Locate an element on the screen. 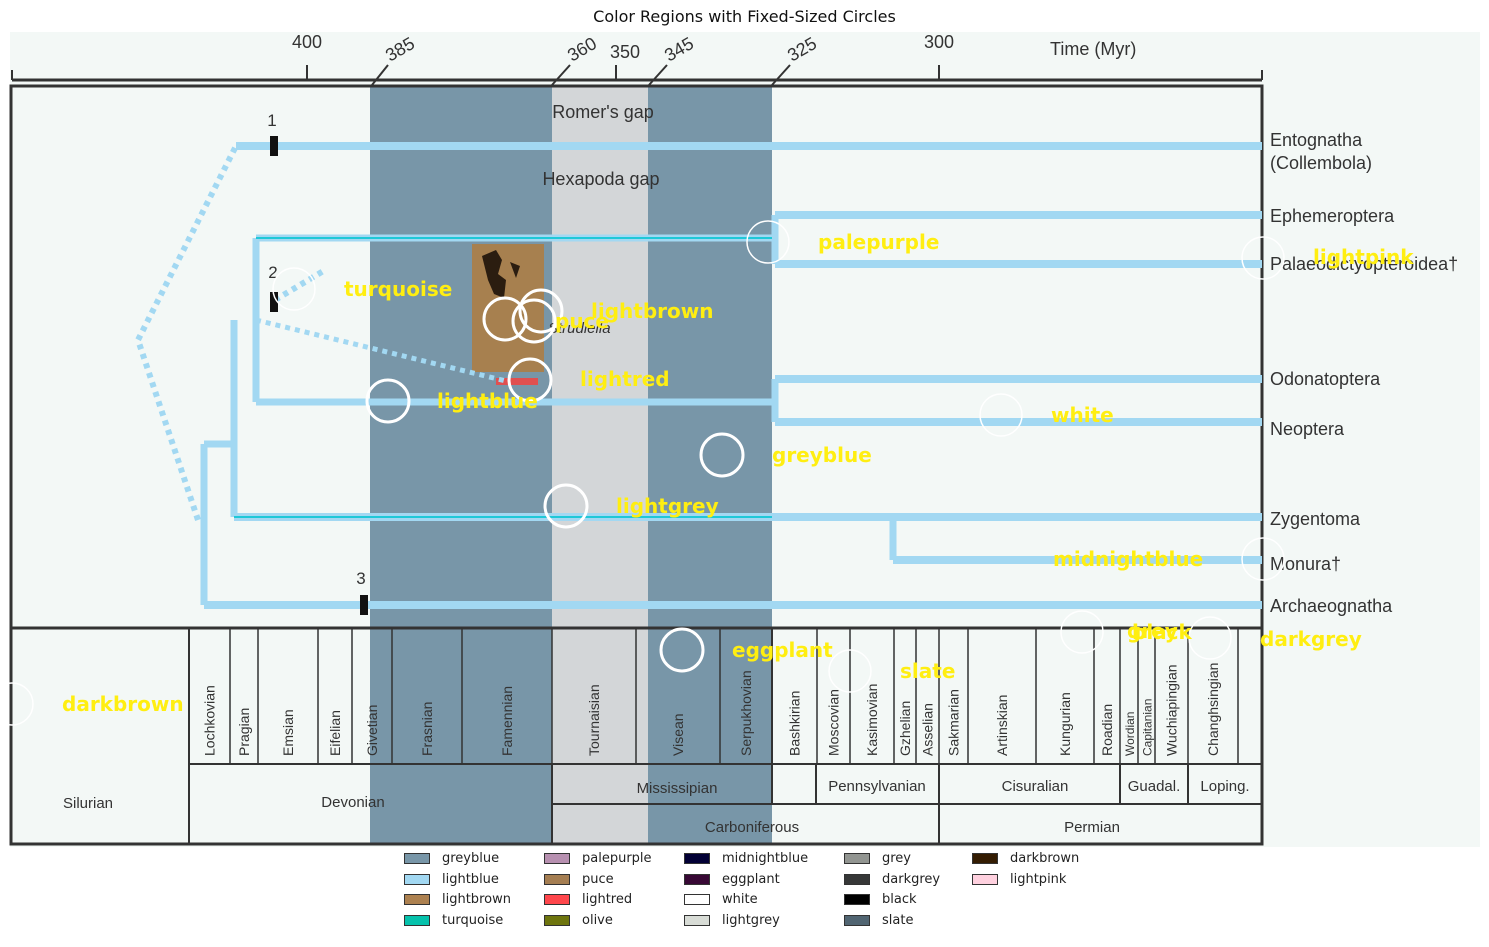  region-lightgrey-gap is located at coordinates (600, 465).